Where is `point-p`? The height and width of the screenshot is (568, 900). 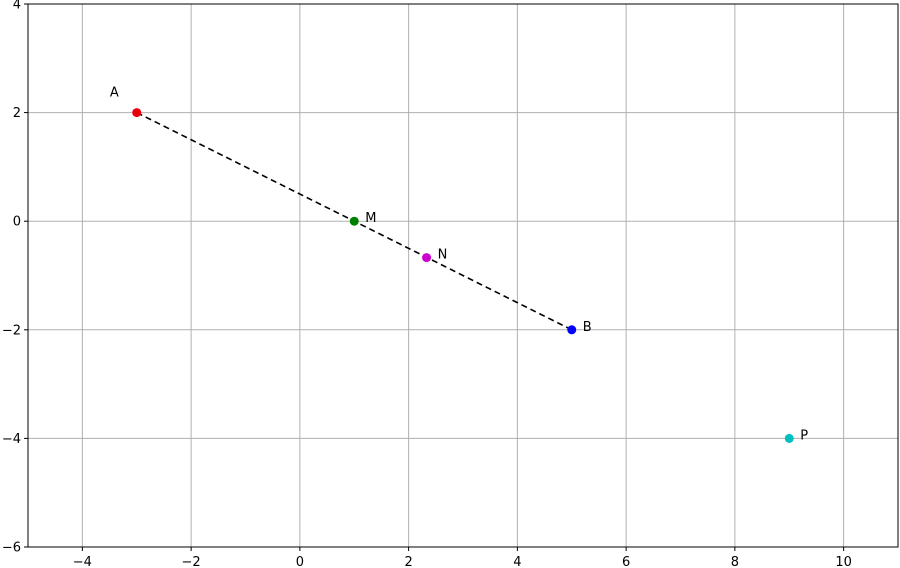 point-p is located at coordinates (789, 438).